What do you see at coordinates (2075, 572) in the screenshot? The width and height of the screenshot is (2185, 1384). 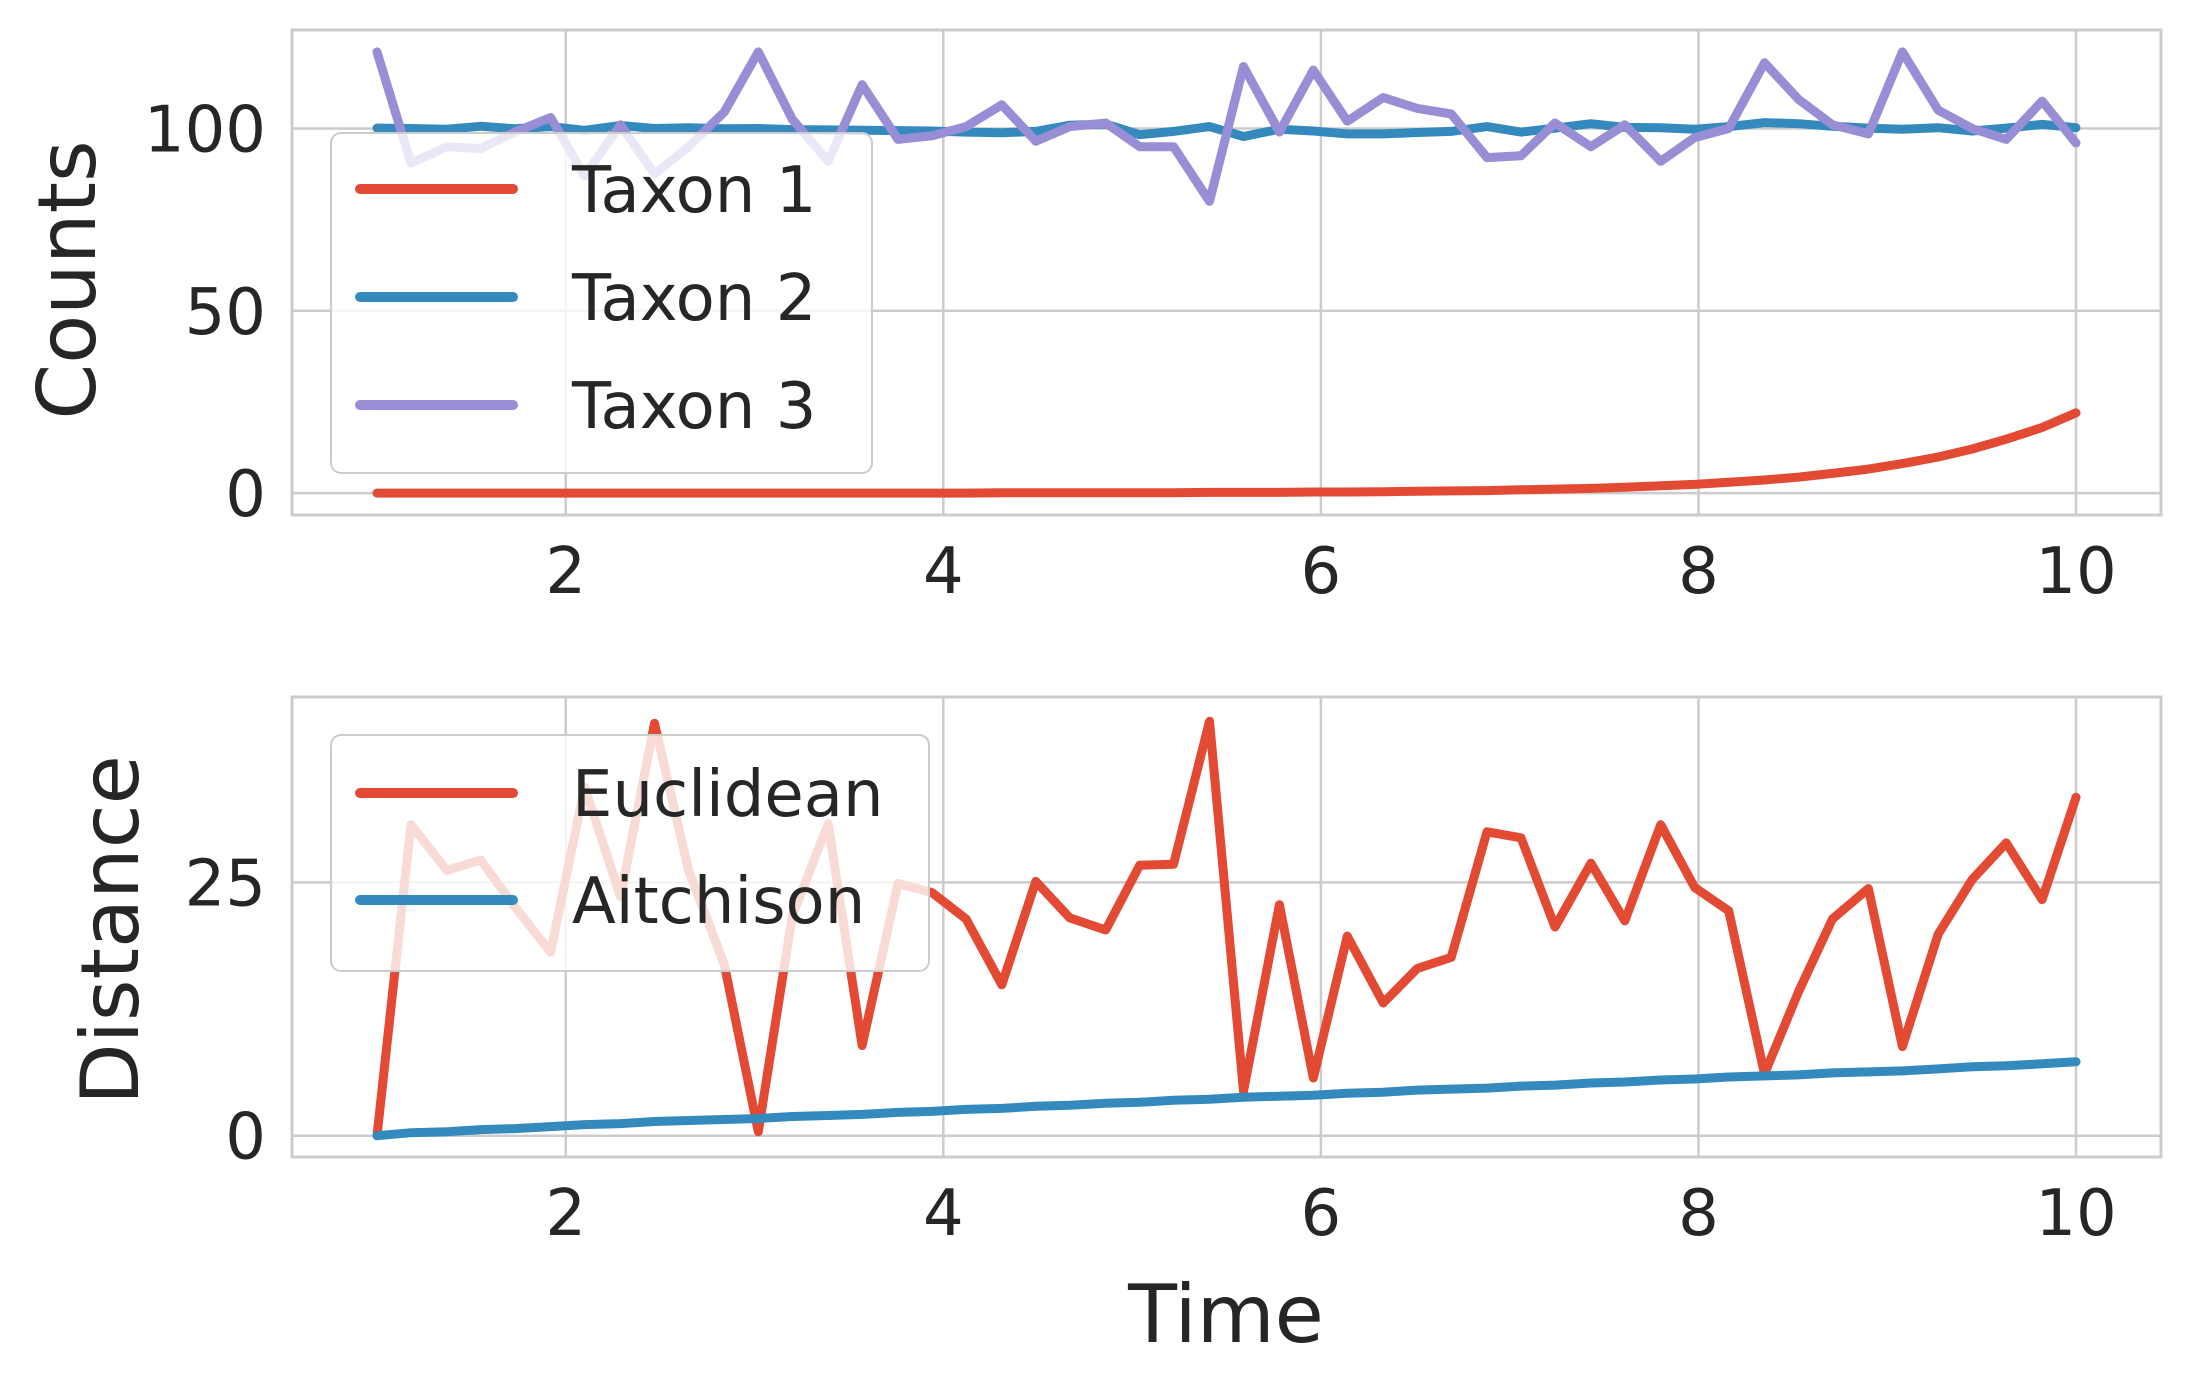 I see `counts-x-tick-label: 10` at bounding box center [2075, 572].